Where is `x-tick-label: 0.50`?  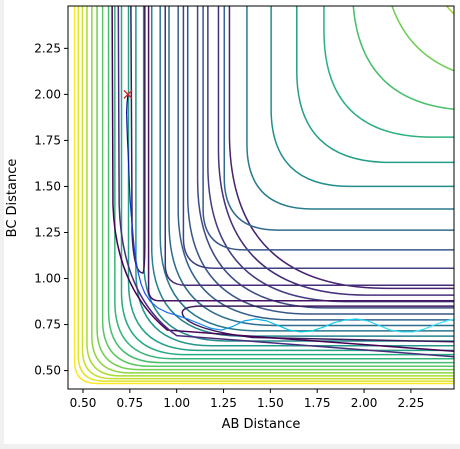
x-tick-label: 0.50 is located at coordinates (83, 403).